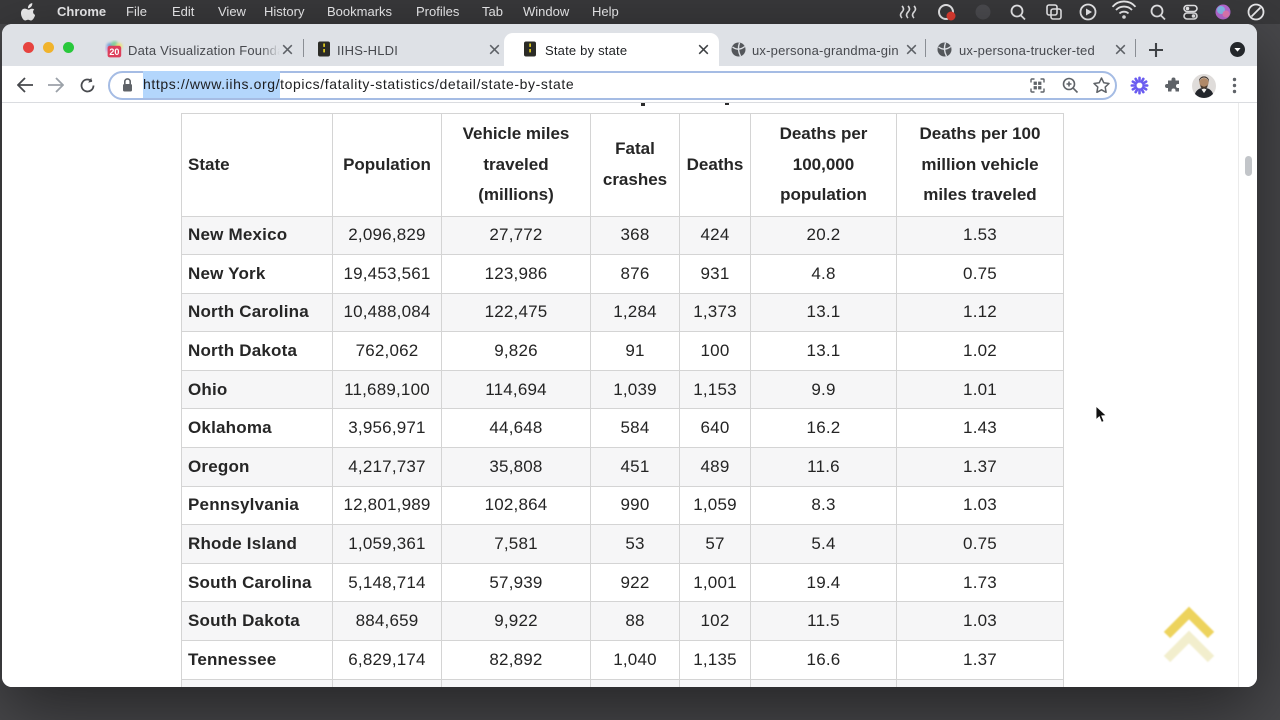 Image resolution: width=1280 pixels, height=720 pixels. What do you see at coordinates (114, 52) in the screenshot?
I see `svg-text: 20` at bounding box center [114, 52].